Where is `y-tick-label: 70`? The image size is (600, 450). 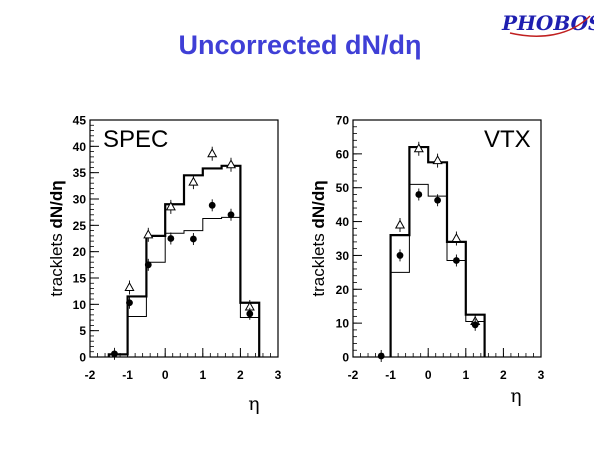 y-tick-label: 70 is located at coordinates (343, 121).